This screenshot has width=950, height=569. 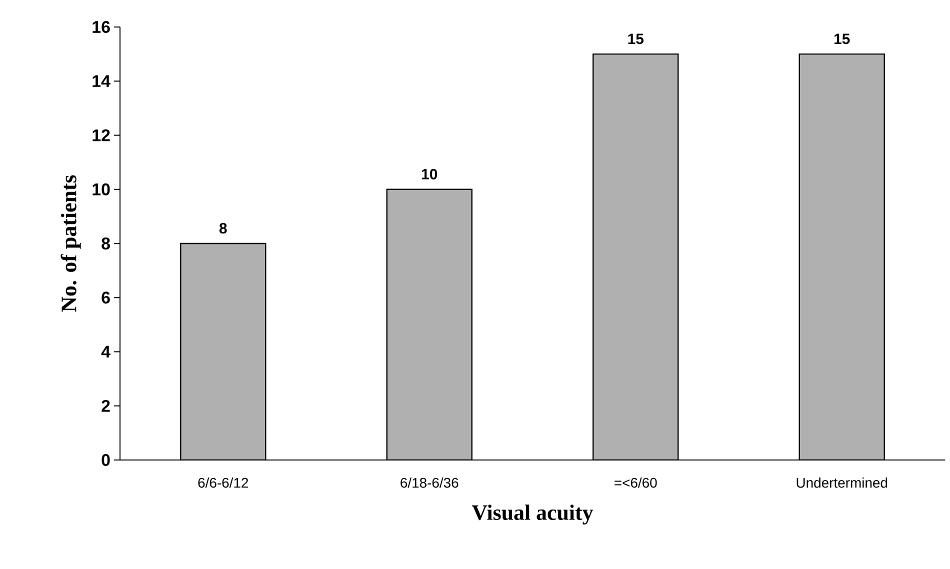 What do you see at coordinates (105, 352) in the screenshot?
I see `y-tick-label: 4` at bounding box center [105, 352].